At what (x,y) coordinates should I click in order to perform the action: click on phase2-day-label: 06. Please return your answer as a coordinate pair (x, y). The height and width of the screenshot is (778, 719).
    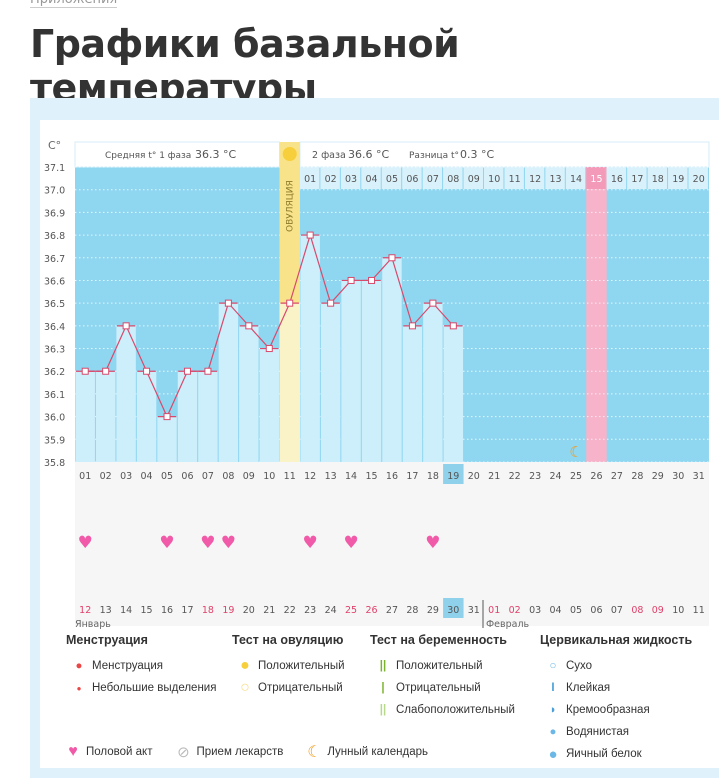
    Looking at the image, I should click on (412, 179).